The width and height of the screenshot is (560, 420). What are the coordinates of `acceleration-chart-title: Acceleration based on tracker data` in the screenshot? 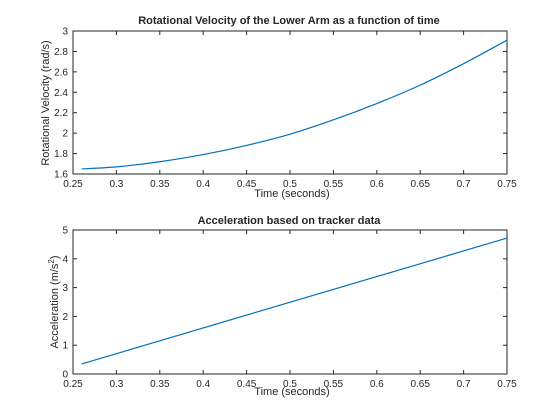 It's located at (290, 221).